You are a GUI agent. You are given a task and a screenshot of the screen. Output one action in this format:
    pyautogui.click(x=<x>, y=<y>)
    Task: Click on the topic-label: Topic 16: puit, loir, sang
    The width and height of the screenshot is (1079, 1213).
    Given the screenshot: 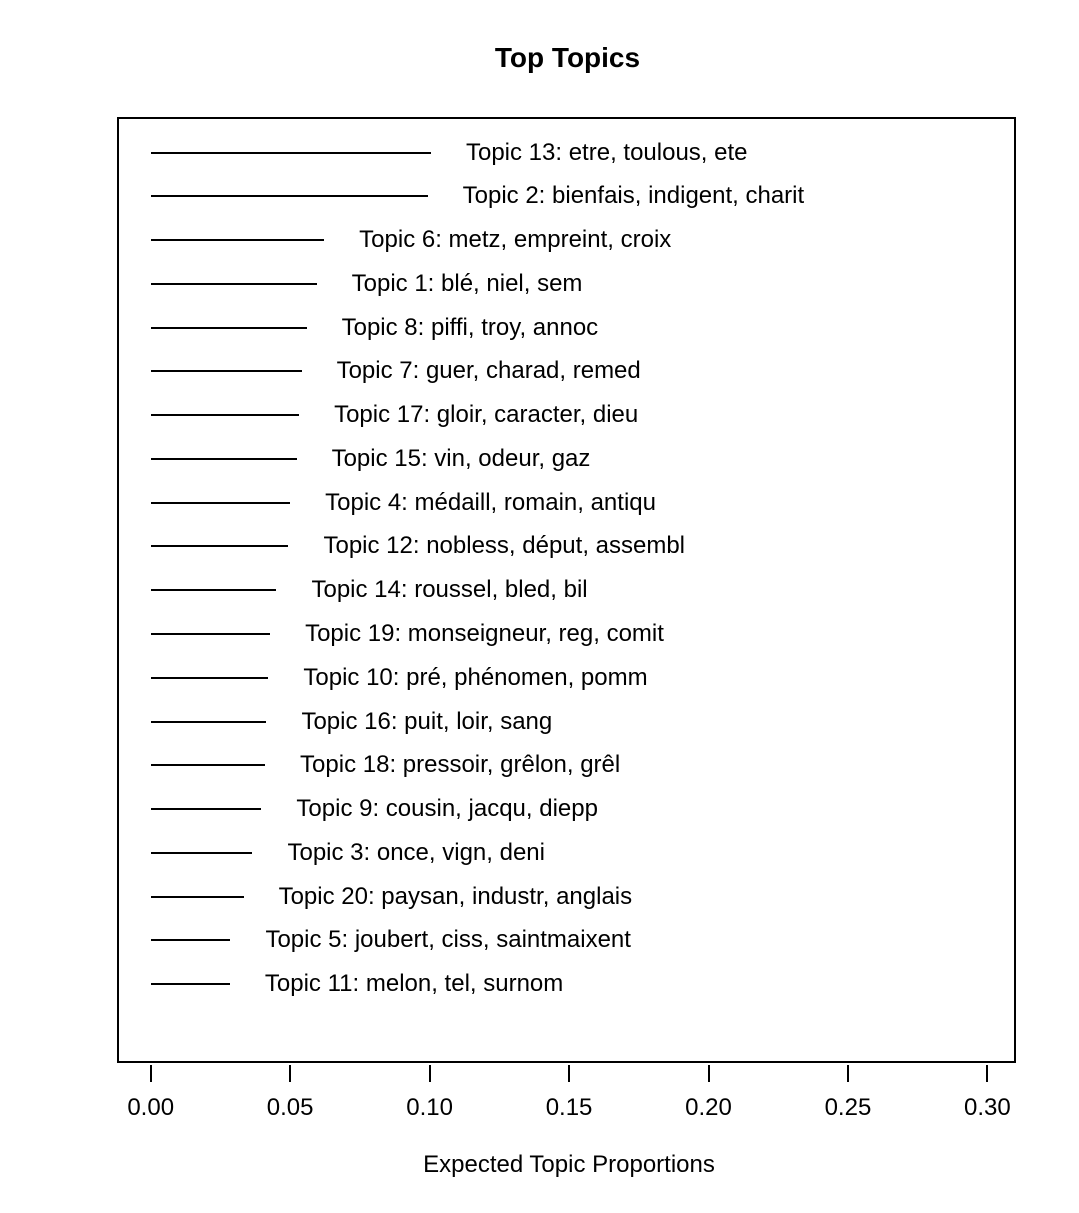 What is the action you would take?
    pyautogui.click(x=427, y=721)
    